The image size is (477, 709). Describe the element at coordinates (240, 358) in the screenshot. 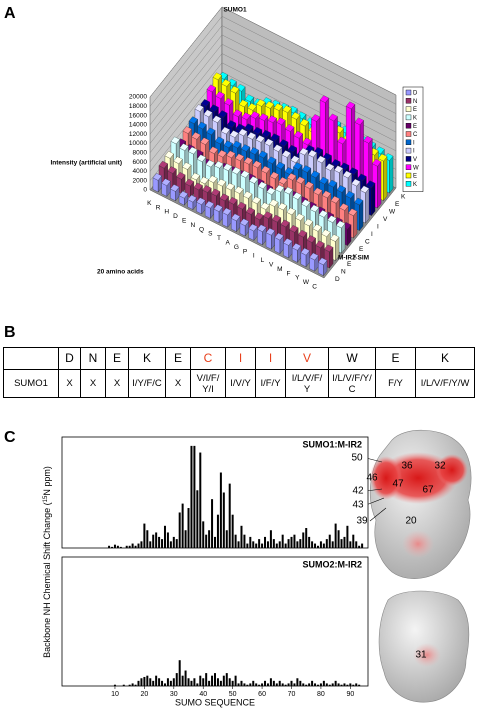

I see `column-header: I` at that location.